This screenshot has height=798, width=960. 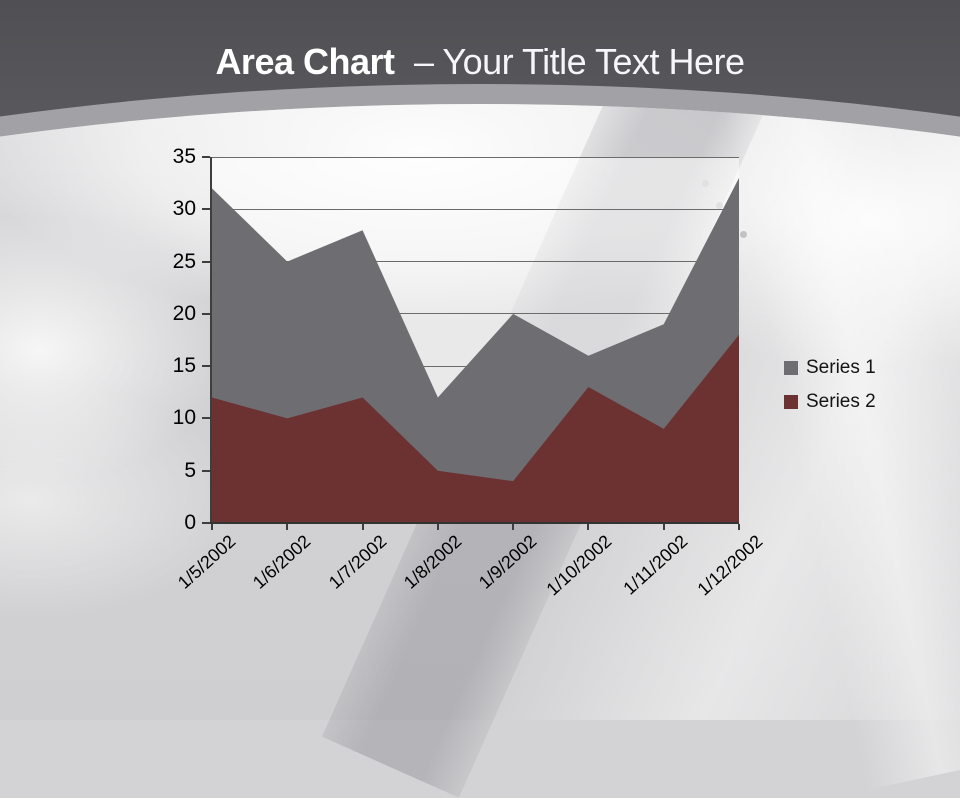 What do you see at coordinates (184, 261) in the screenshot?
I see `y-axis-tick-label: 25` at bounding box center [184, 261].